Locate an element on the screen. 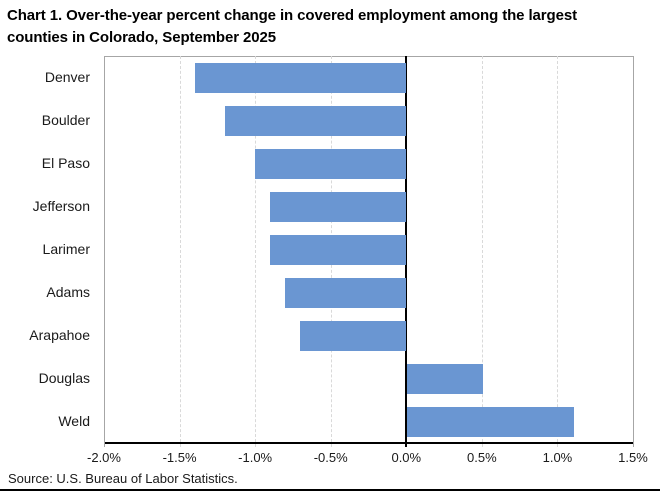 This screenshot has width=660, height=494. x-tick-label: 0.0% is located at coordinates (406, 457).